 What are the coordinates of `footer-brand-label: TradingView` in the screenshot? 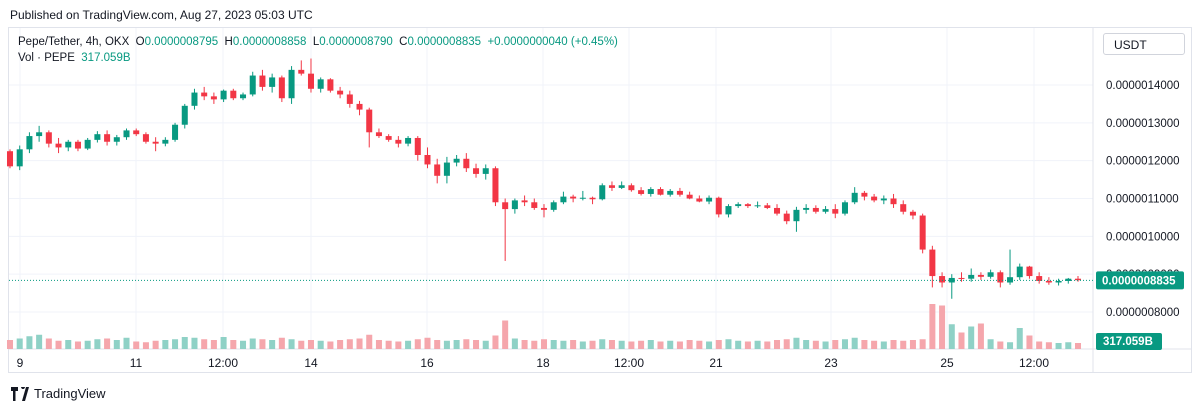 It's located at (70, 393).